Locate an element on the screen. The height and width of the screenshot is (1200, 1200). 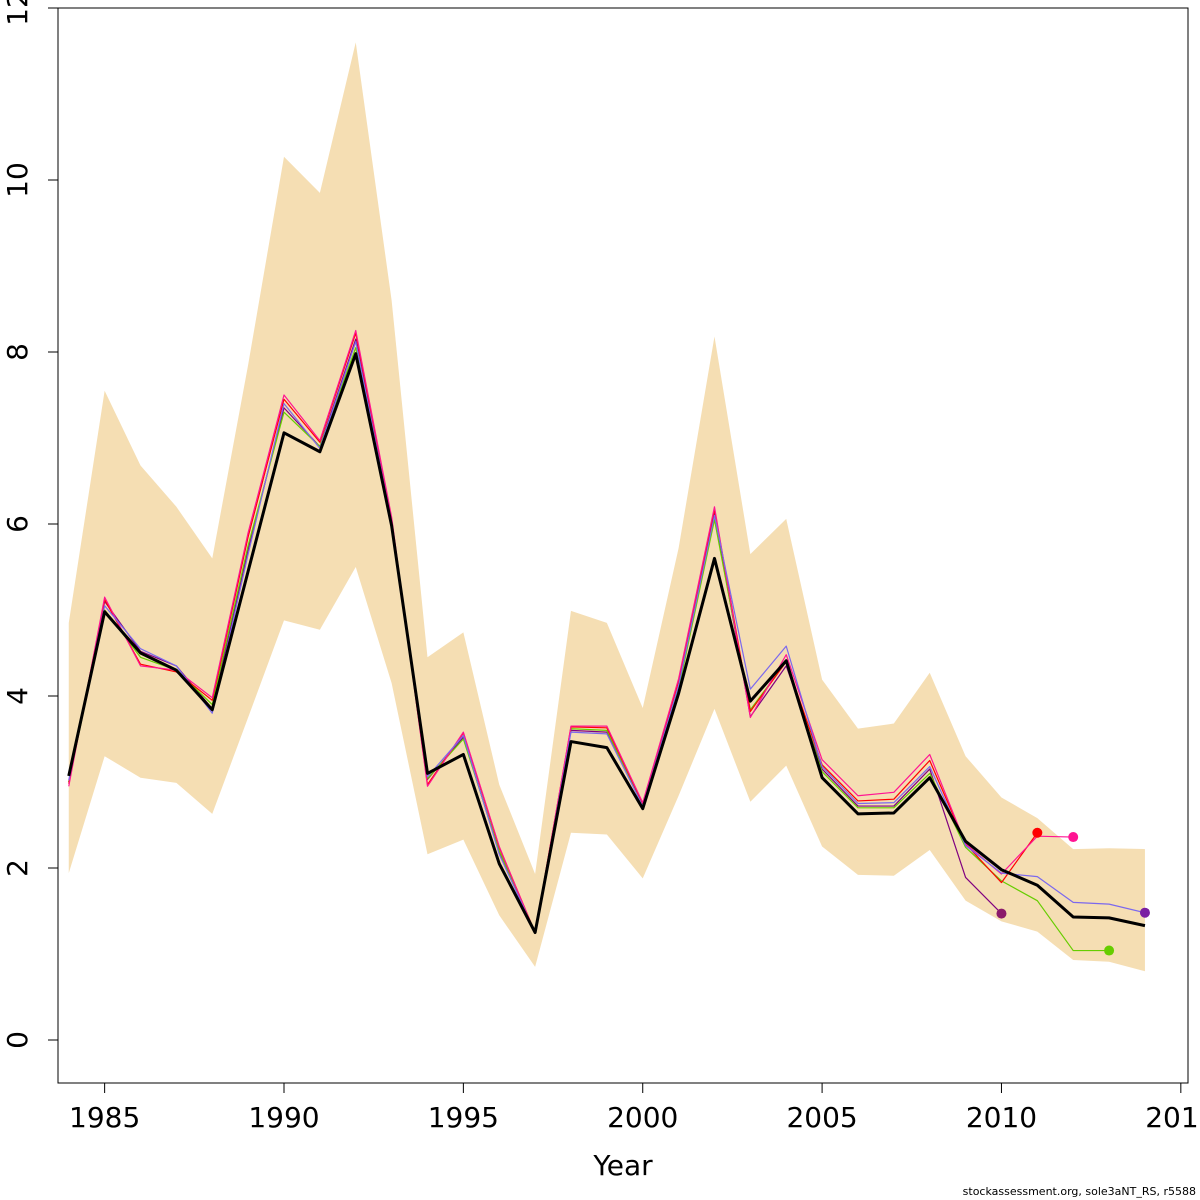
end-point-2010 is located at coordinates (1001, 913).